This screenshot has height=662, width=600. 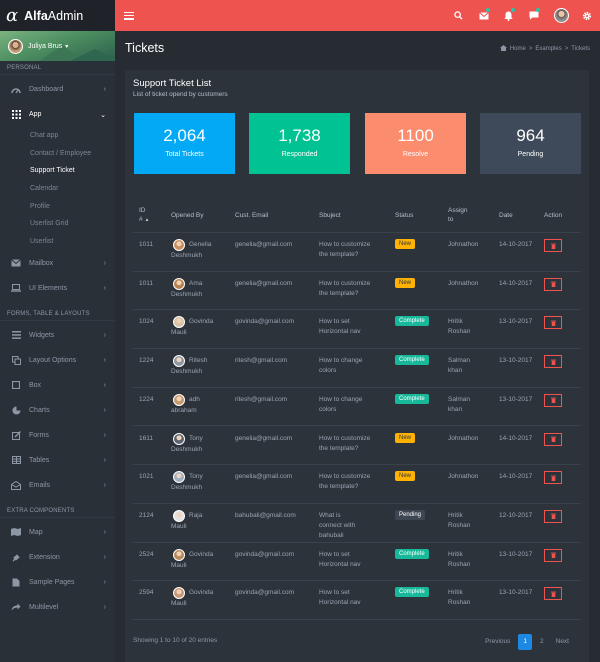 What do you see at coordinates (36, 15) in the screenshot?
I see `brand-bold: Alfa` at bounding box center [36, 15].